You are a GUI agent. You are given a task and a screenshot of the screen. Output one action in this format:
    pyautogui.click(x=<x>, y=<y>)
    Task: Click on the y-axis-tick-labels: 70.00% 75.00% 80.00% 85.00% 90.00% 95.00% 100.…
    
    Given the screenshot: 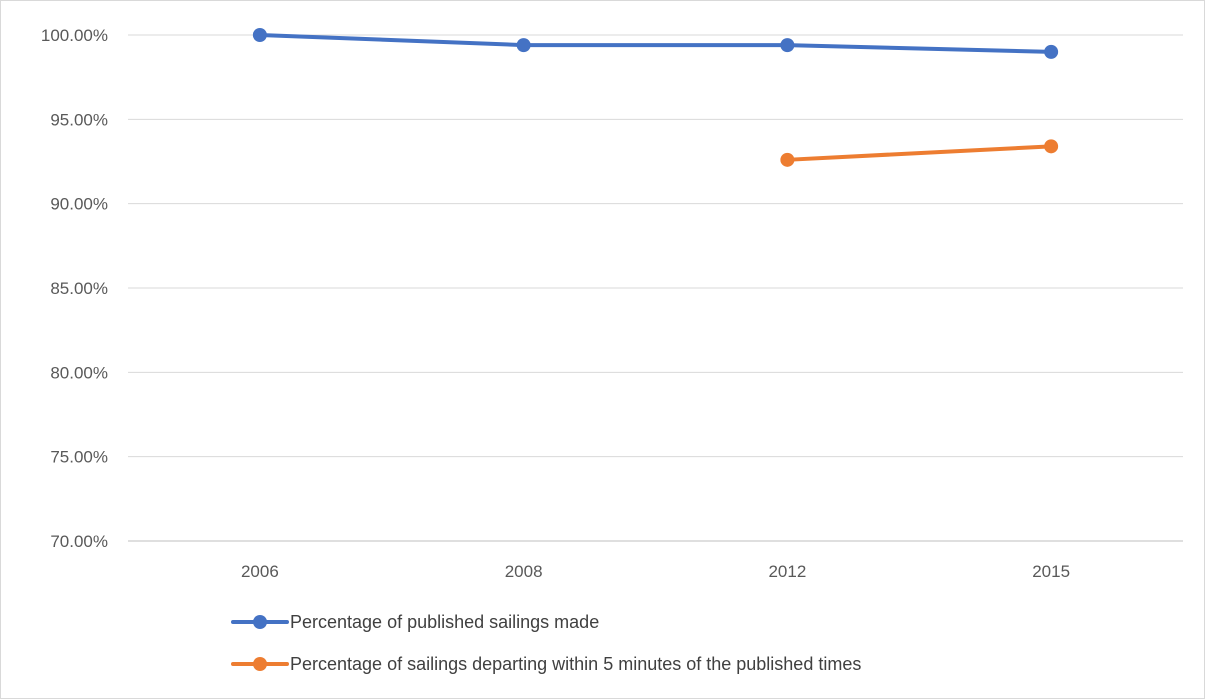 What is the action you would take?
    pyautogui.click(x=74, y=288)
    